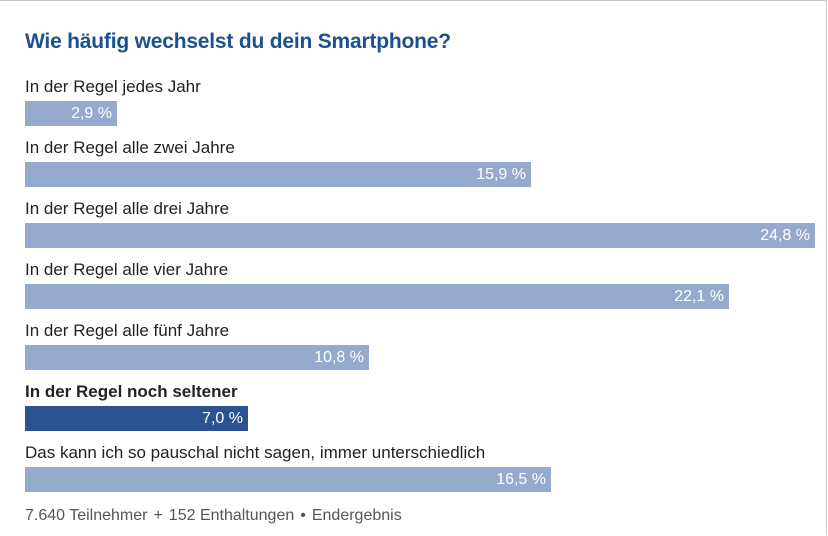 The image size is (828, 536). What do you see at coordinates (91, 113) in the screenshot?
I see `bar-value-label: 2,9 %` at bounding box center [91, 113].